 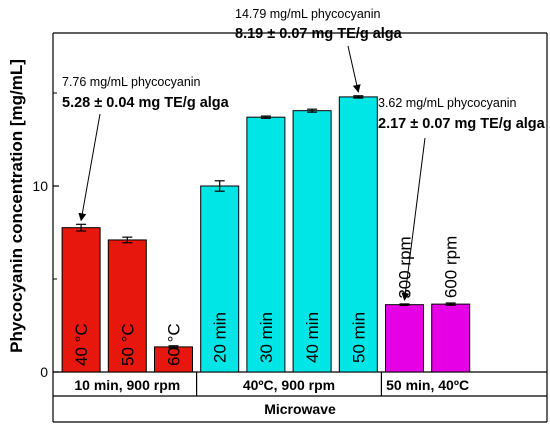 What do you see at coordinates (127, 385) in the screenshot?
I see `group-label: 10 min, 900 rpm` at bounding box center [127, 385].